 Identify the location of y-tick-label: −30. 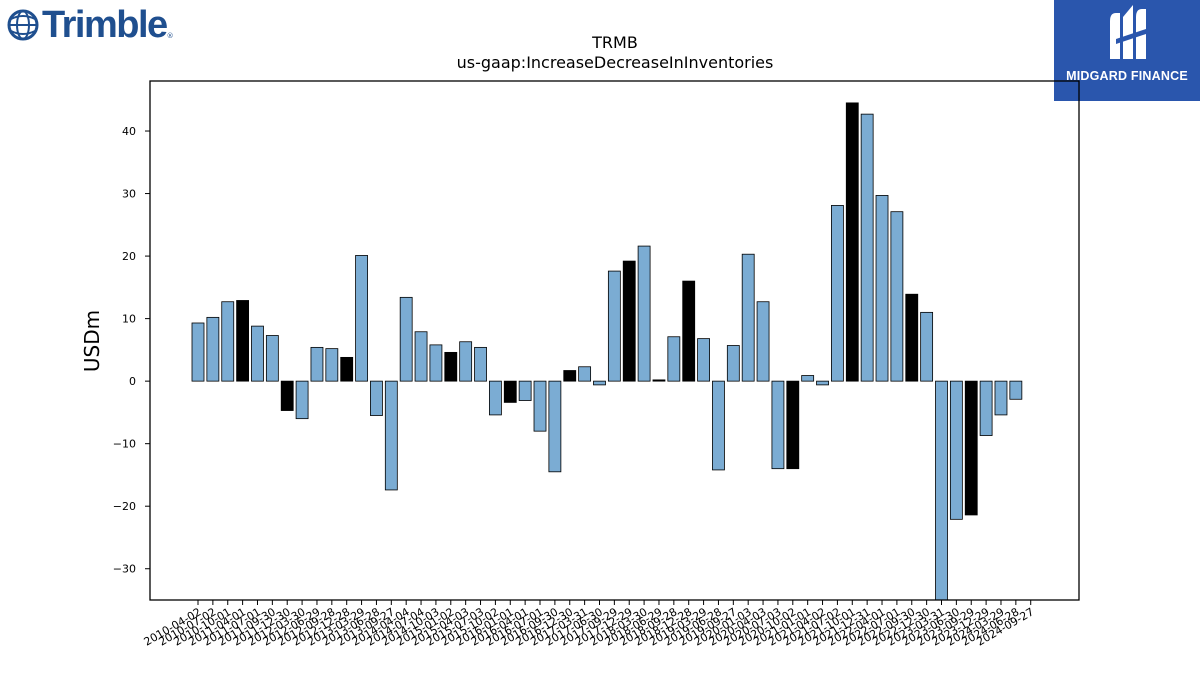
(124, 569).